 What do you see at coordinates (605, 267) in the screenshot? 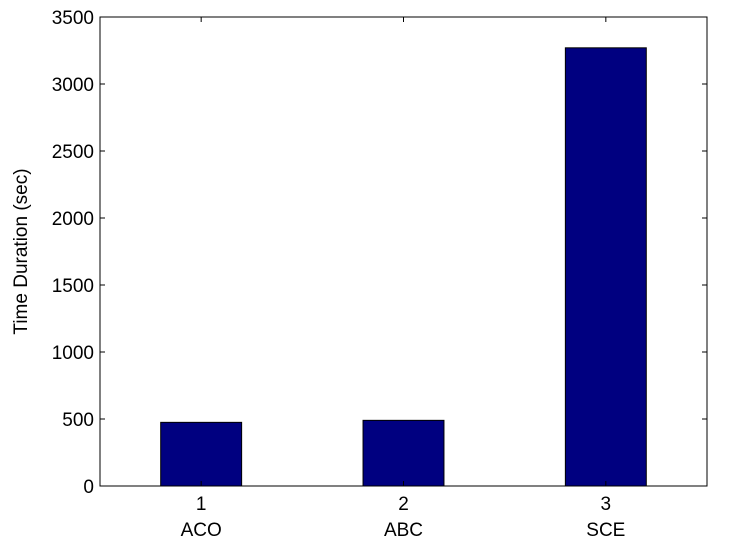
I see `bar-sce` at bounding box center [605, 267].